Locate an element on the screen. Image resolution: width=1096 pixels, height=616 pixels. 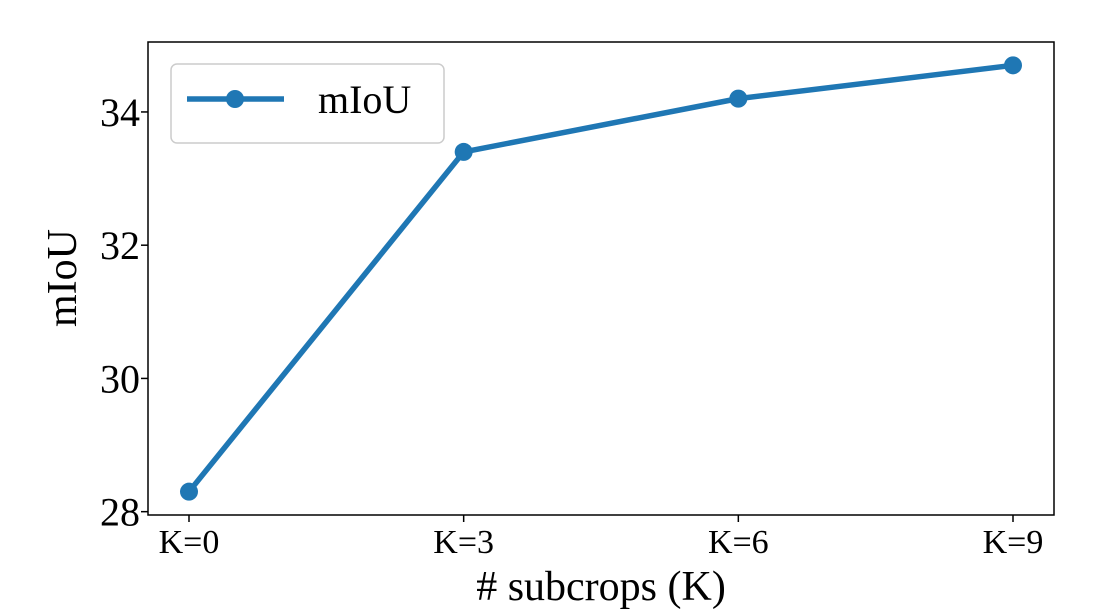
legend: mIoU is located at coordinates (307, 103).